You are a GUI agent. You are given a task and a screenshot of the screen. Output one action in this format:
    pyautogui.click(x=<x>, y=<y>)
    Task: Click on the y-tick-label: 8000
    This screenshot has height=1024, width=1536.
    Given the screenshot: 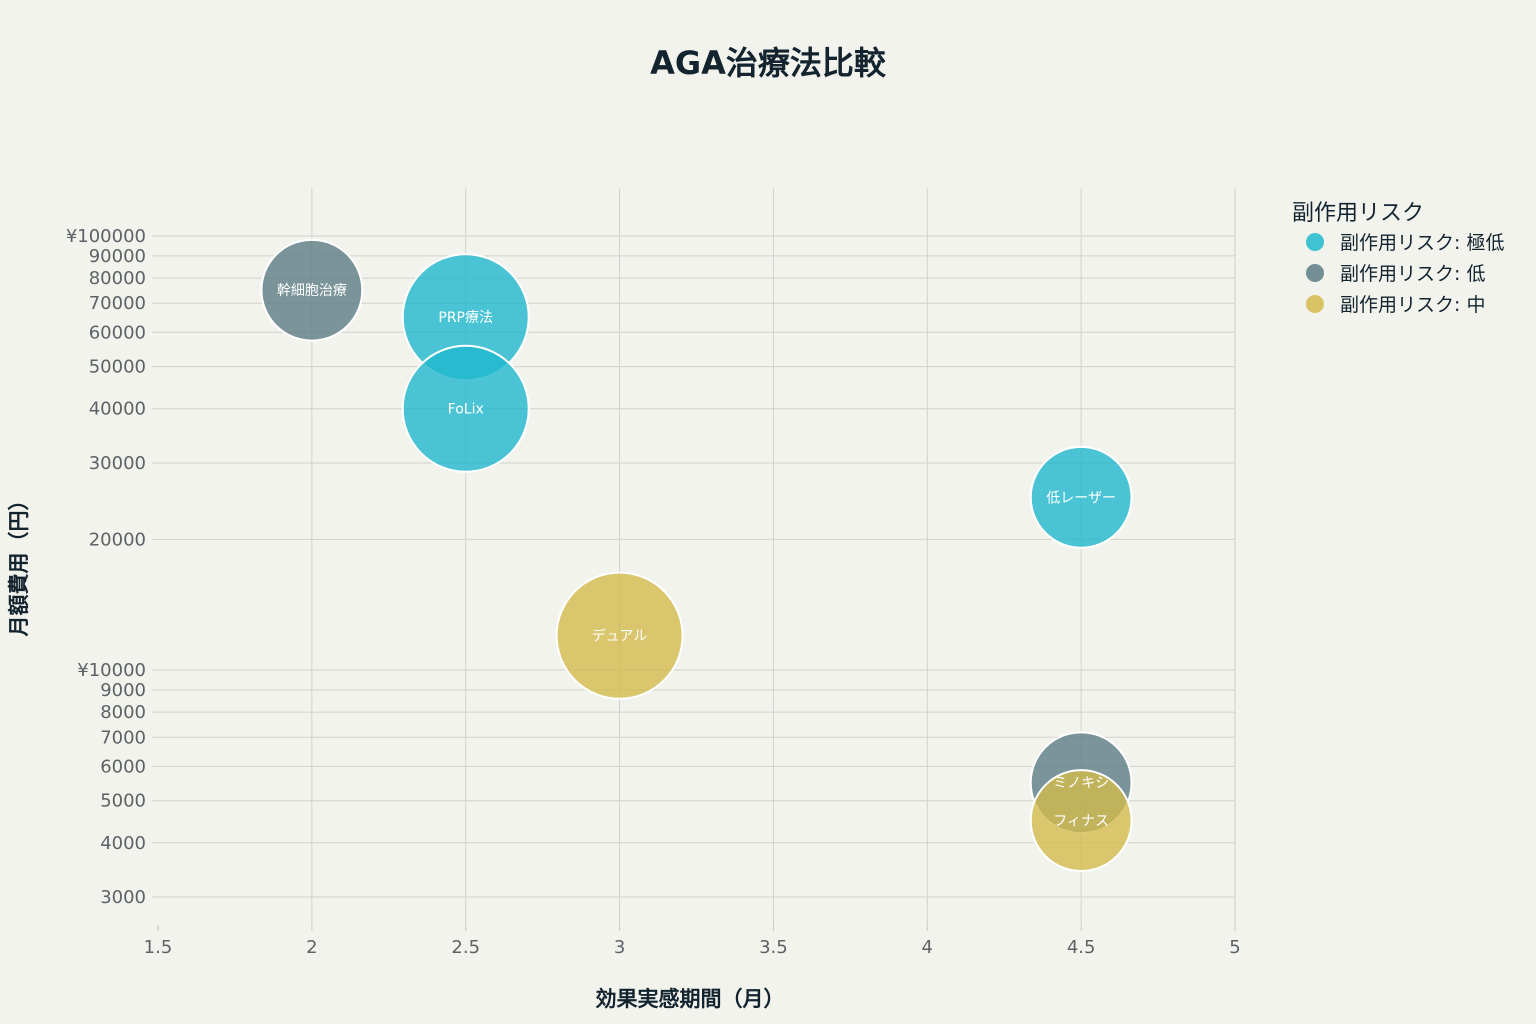 What is the action you would take?
    pyautogui.click(x=123, y=712)
    